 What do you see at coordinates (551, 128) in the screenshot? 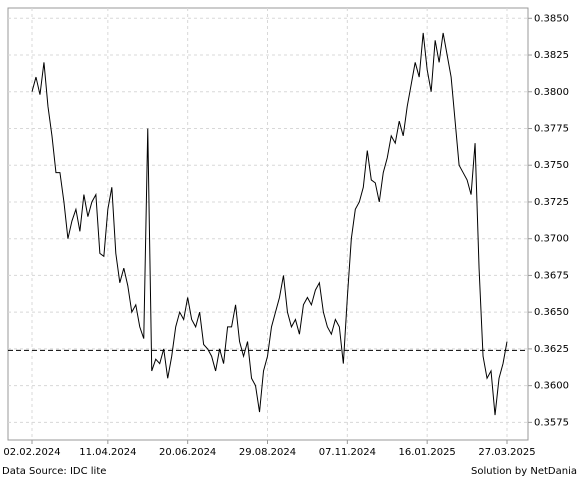
I see `y-tick-label: 0.3775` at bounding box center [551, 128].